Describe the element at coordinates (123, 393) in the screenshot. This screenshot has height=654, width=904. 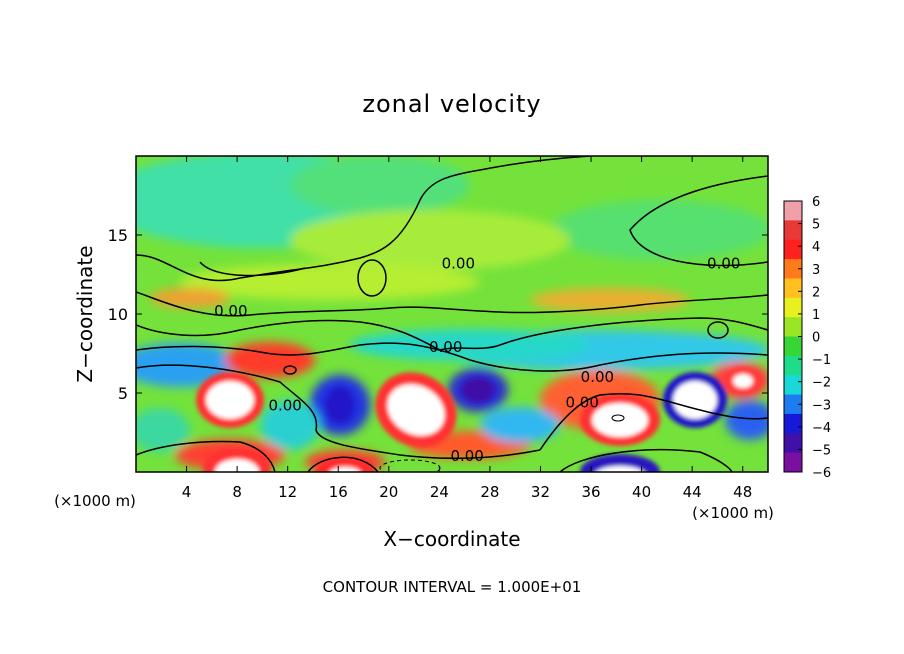
I see `y-tick-label: 5` at that location.